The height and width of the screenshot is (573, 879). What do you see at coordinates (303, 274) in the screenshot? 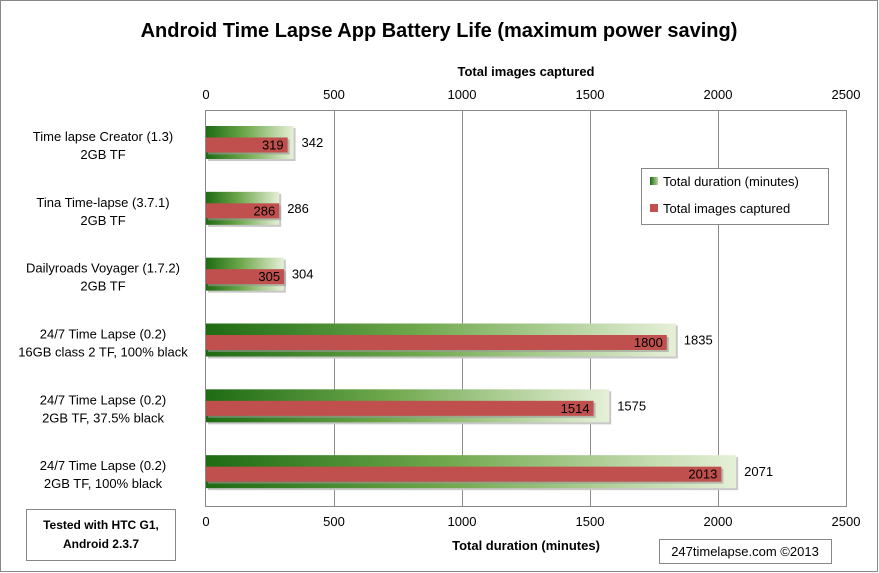
I see `duration-data-label: 304` at bounding box center [303, 274].